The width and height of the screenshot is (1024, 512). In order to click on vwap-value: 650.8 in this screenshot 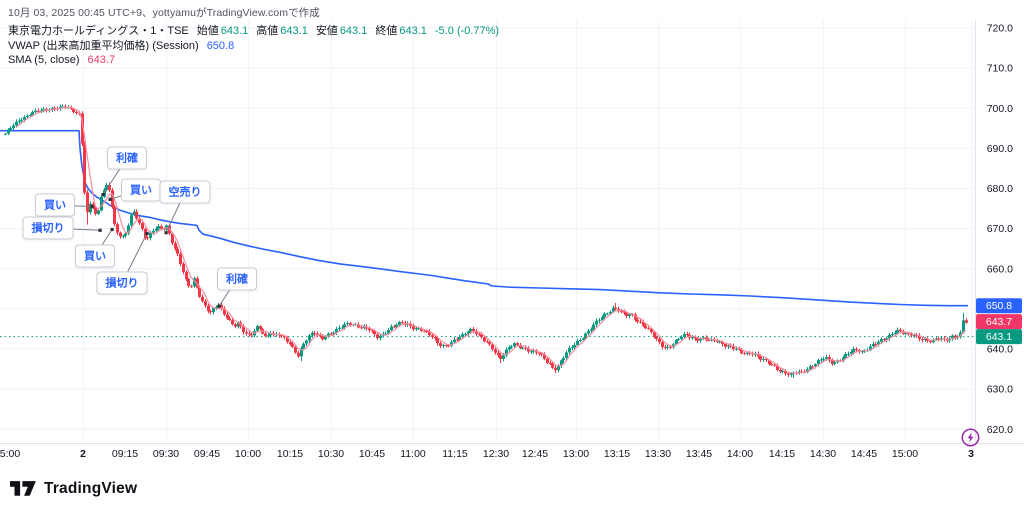, I will do `click(220, 45)`.